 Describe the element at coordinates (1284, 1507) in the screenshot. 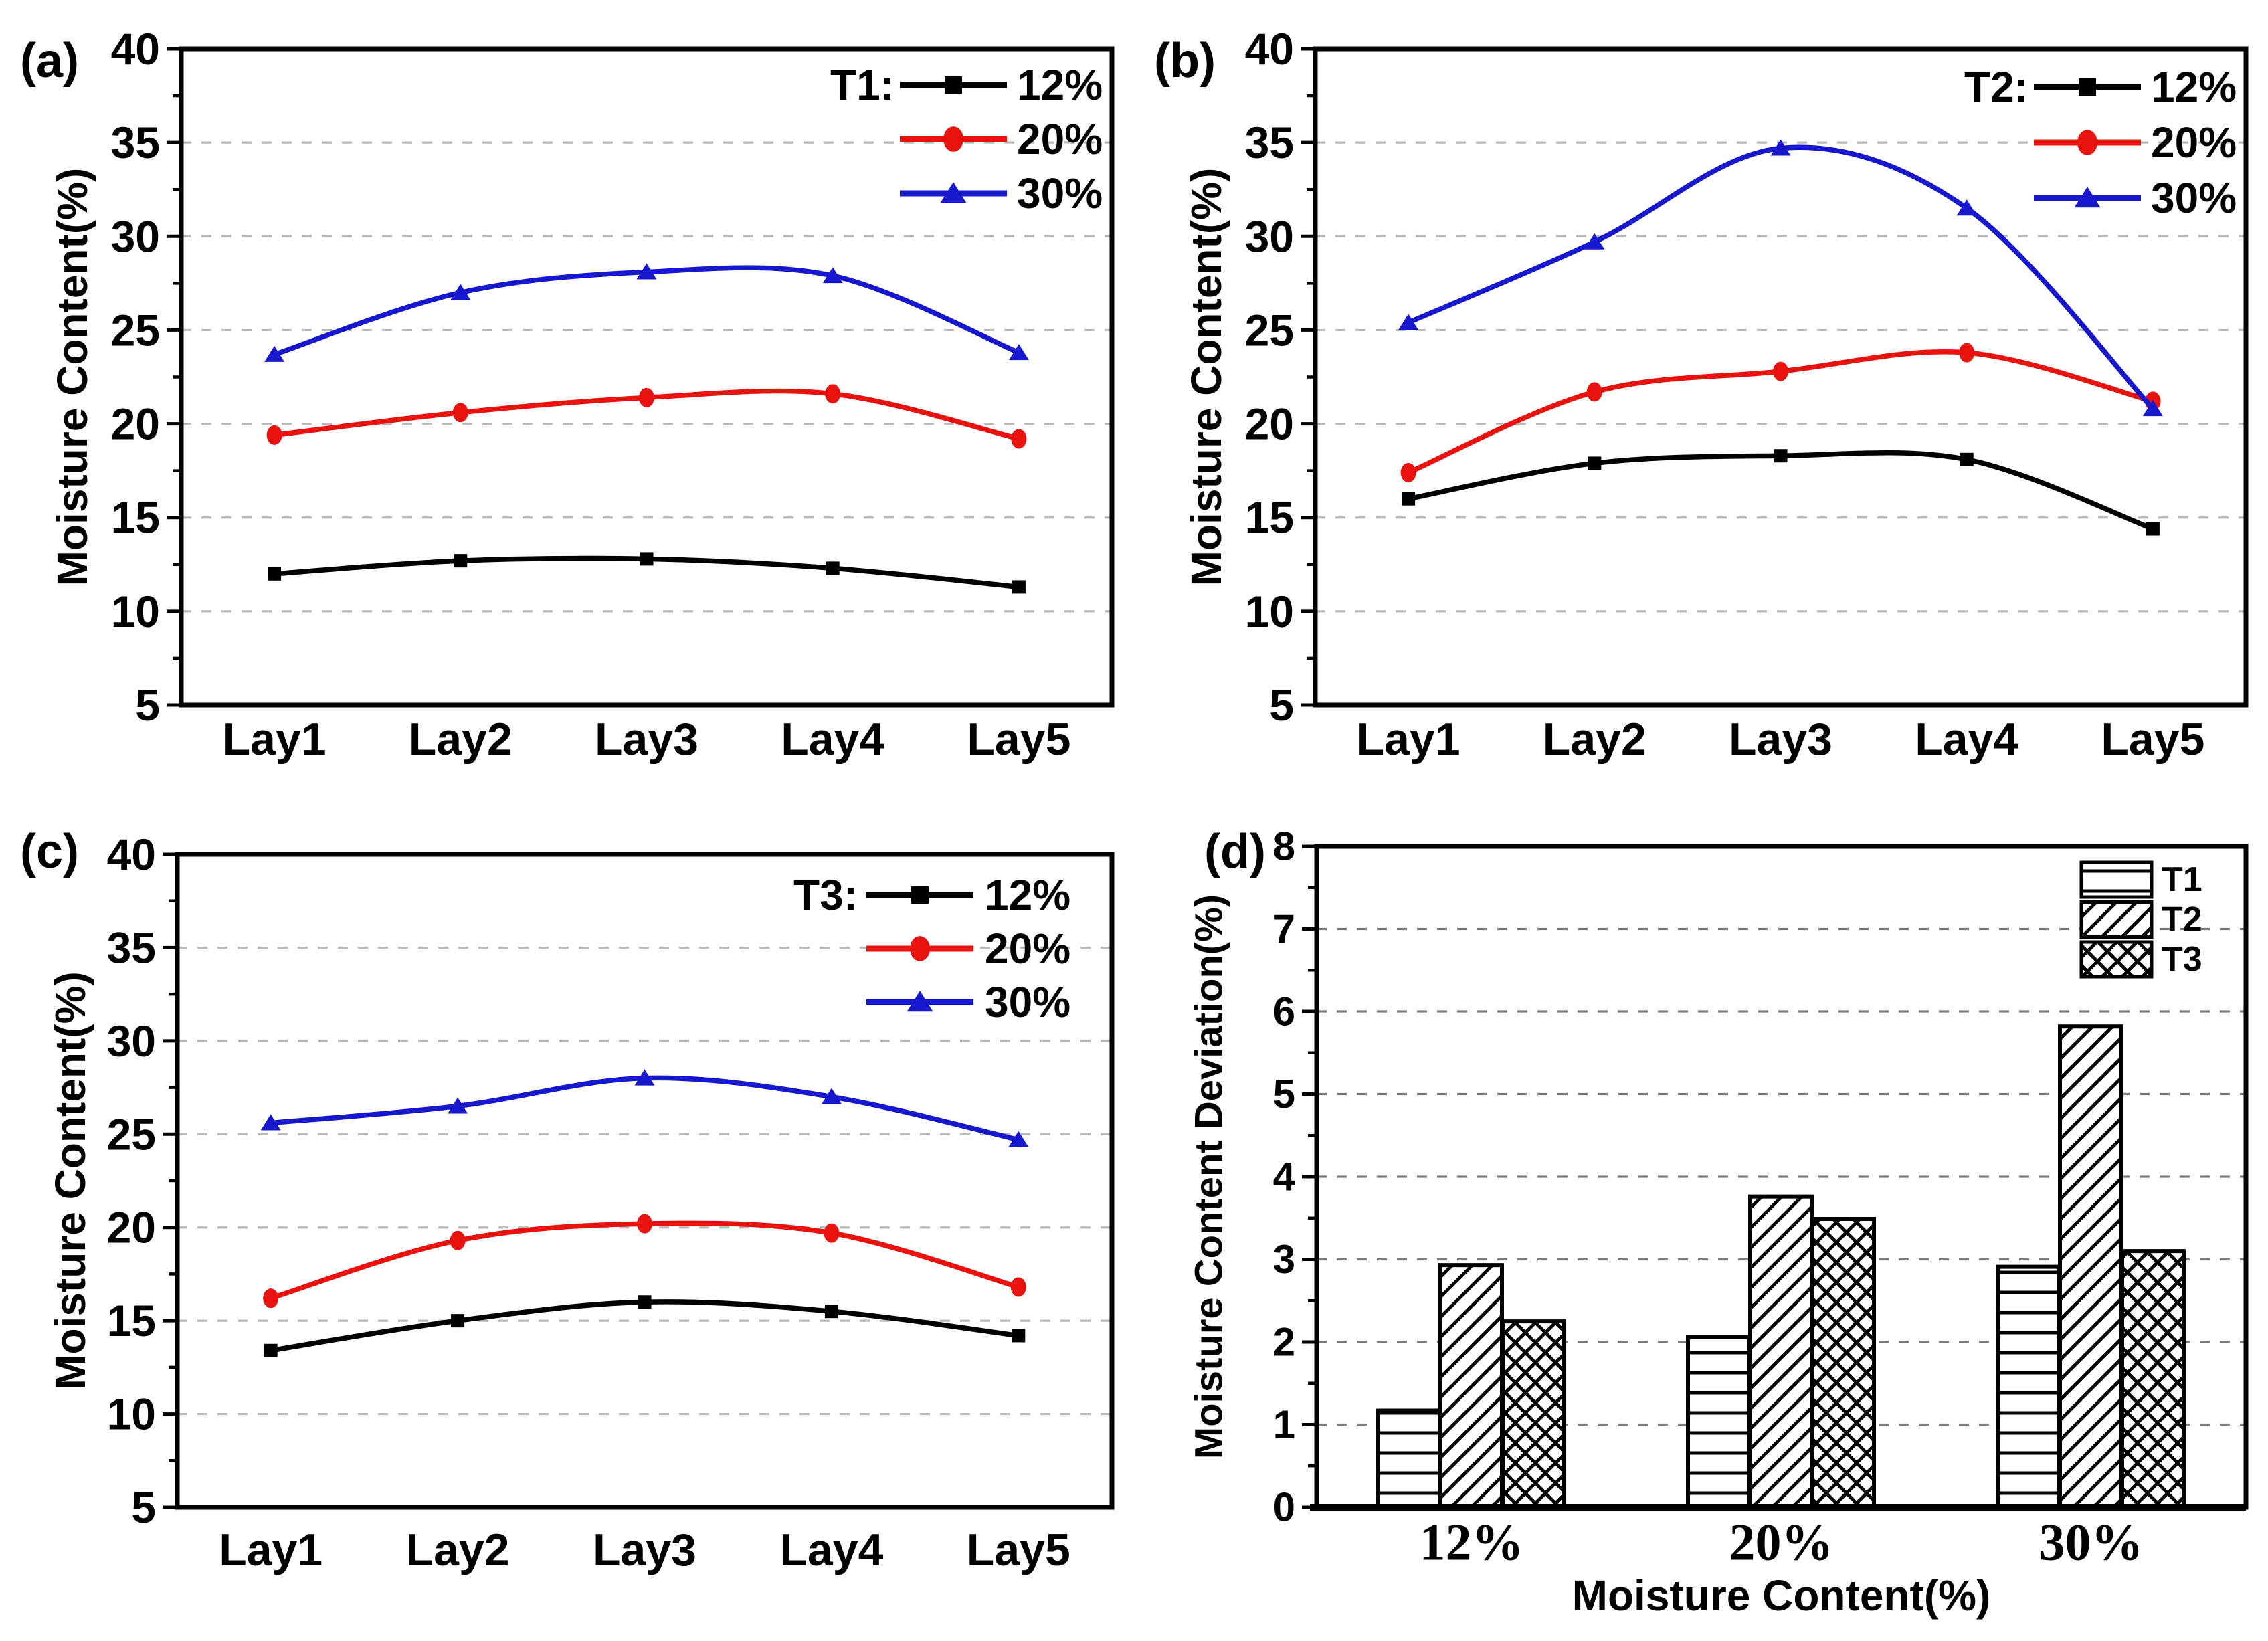

I see `y-tick-label: 0` at that location.